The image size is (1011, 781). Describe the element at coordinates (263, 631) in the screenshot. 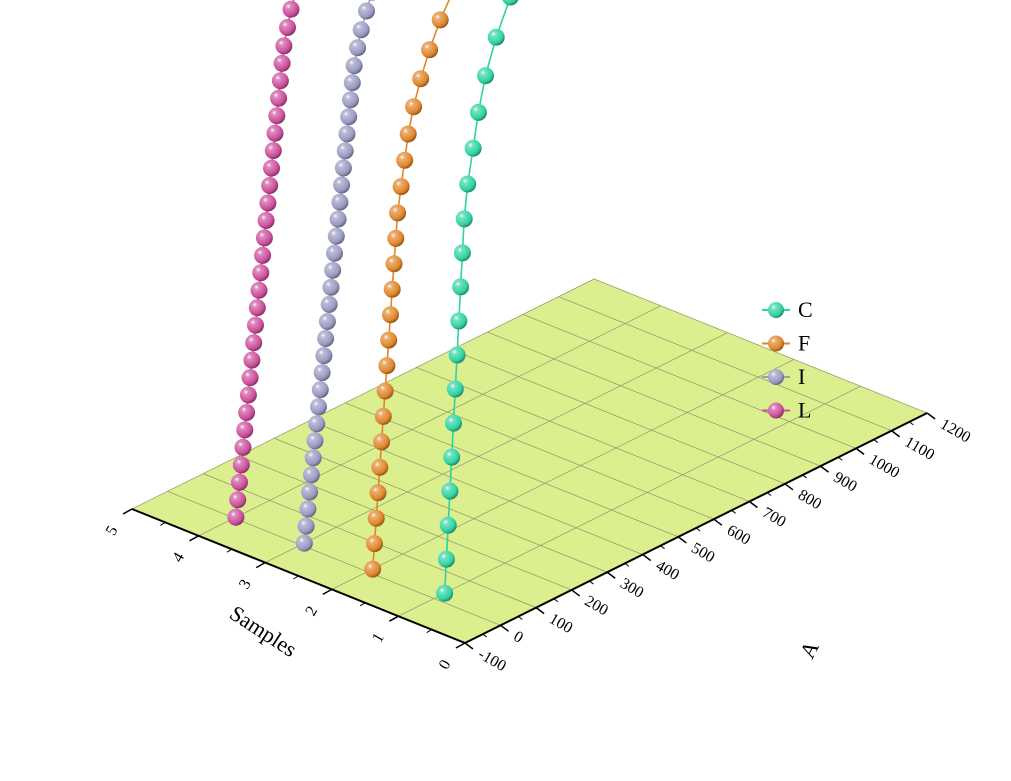

I see `y-axis-title: Samples` at that location.